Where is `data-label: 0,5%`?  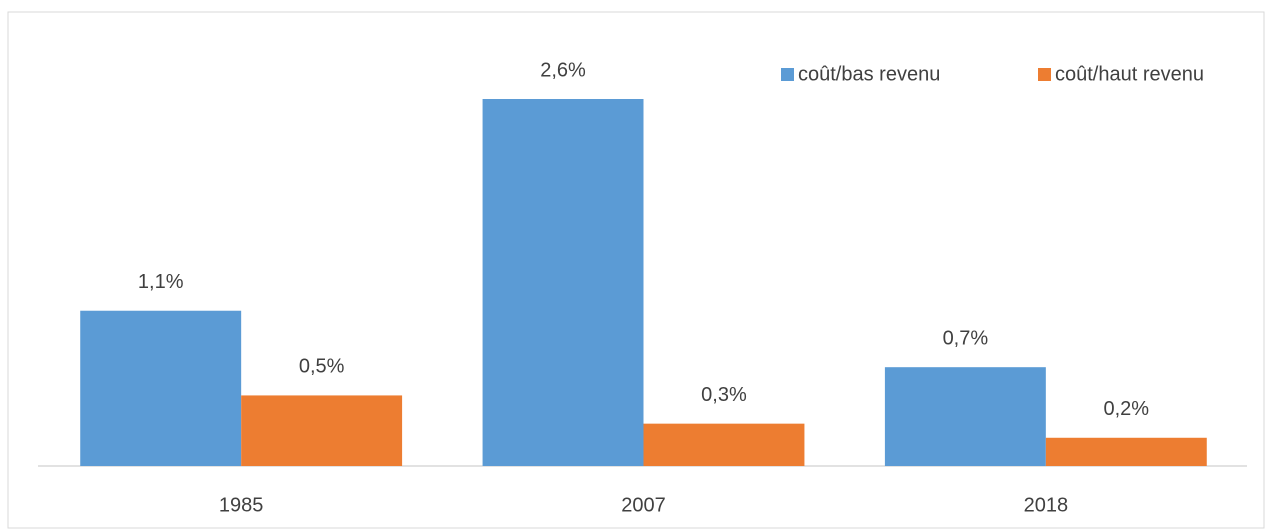 data-label: 0,5% is located at coordinates (322, 367).